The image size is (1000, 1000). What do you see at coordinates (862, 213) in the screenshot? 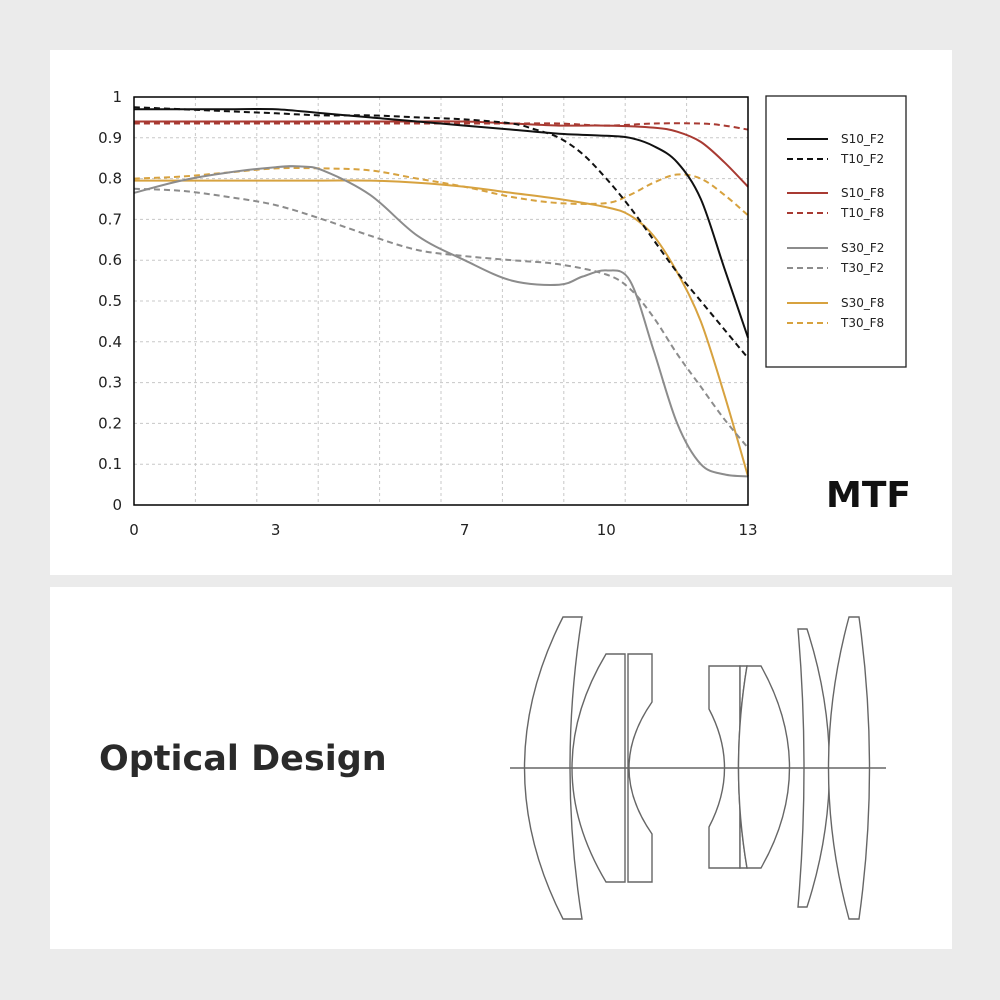
I see `legend-label-t10_f8: T10_F8` at bounding box center [862, 213].